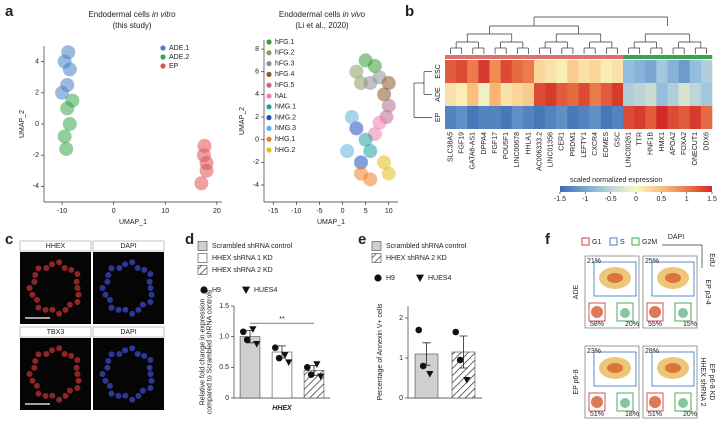  Describe the element at coordinates (594, 351) in the screenshot. I see `gate-percent: 23%` at that location.